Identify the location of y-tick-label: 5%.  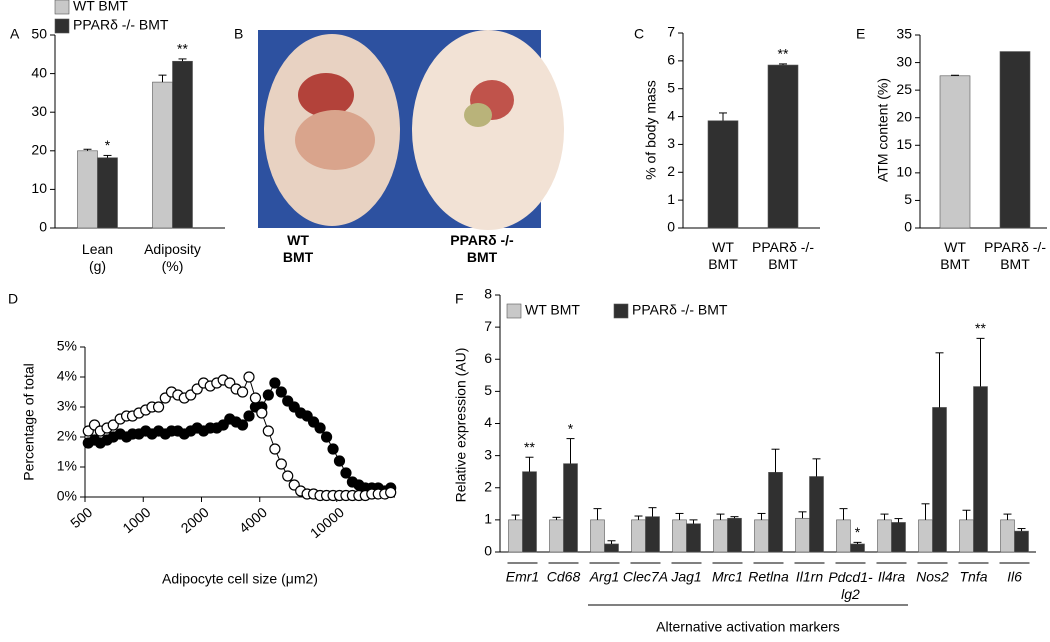
(67, 346).